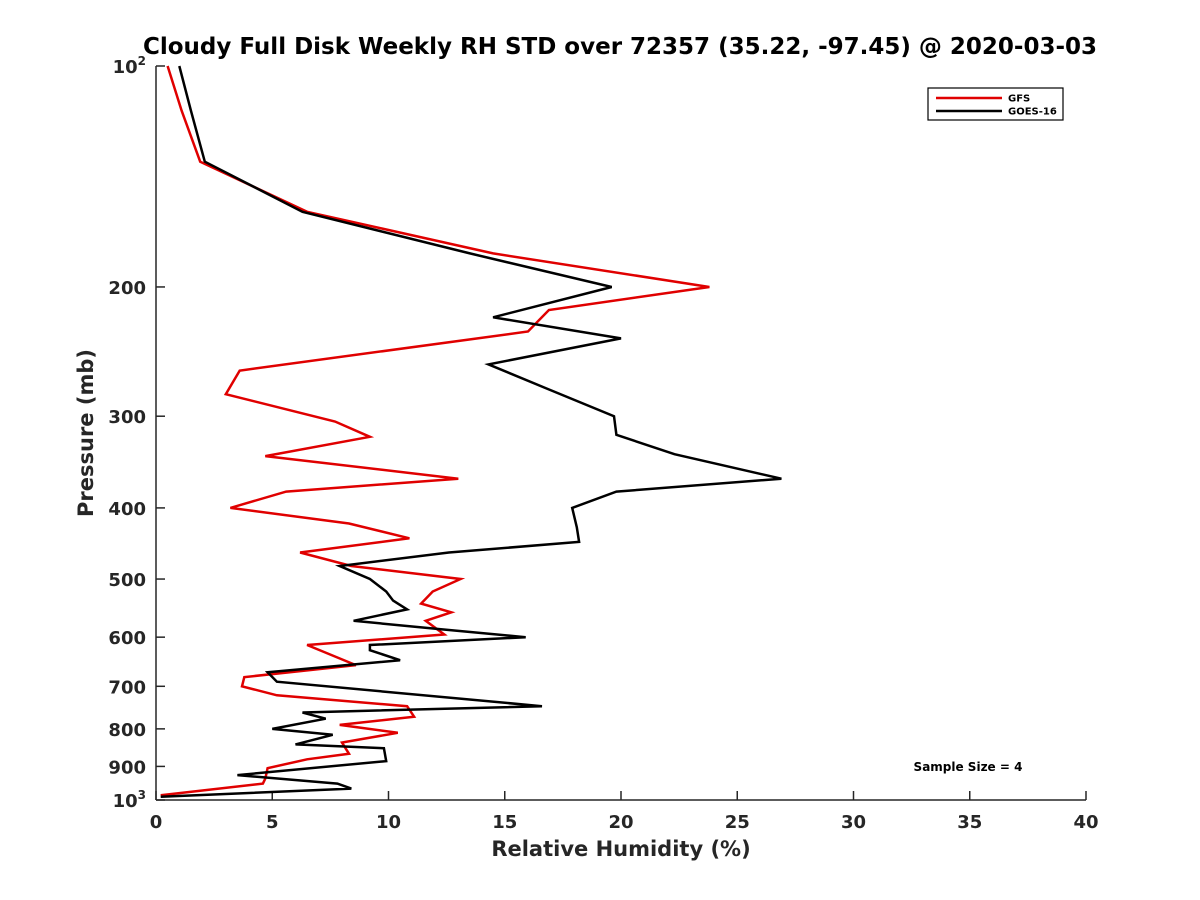 This screenshot has height=900, width=1200. Describe the element at coordinates (127, 288) in the screenshot. I see `y-tick-label: 200` at that location.